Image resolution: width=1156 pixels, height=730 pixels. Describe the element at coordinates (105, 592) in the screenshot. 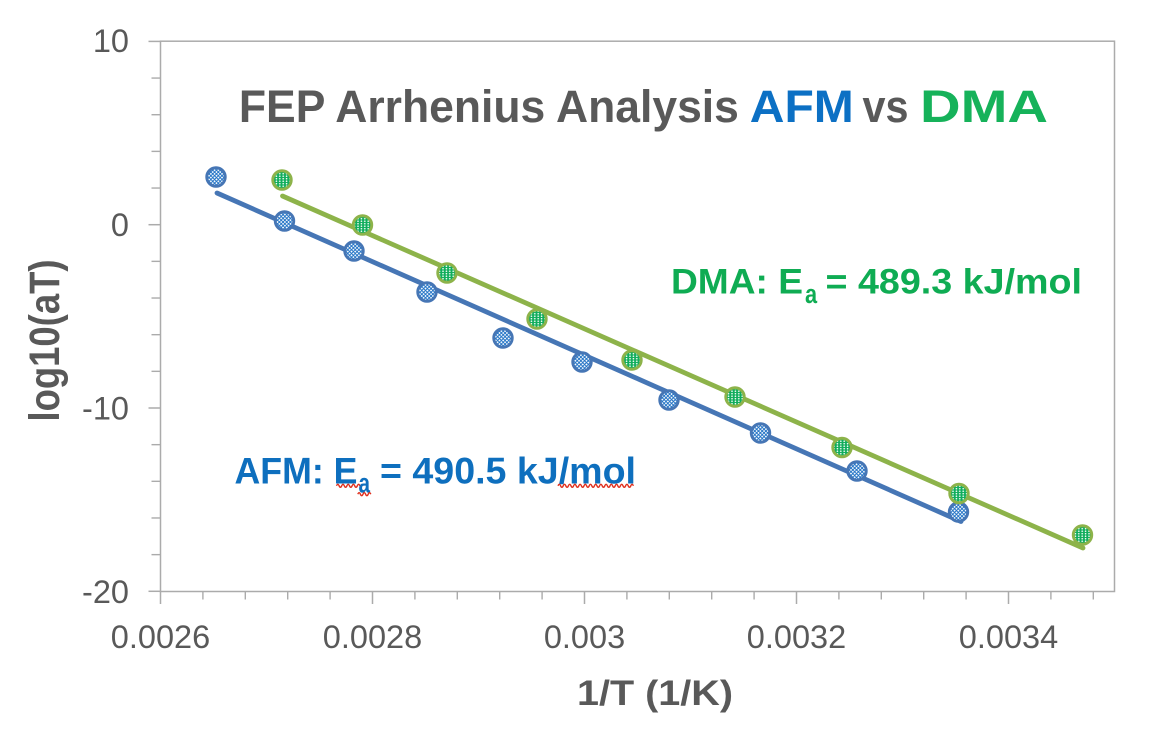

I see `svg-text: -20` at that location.